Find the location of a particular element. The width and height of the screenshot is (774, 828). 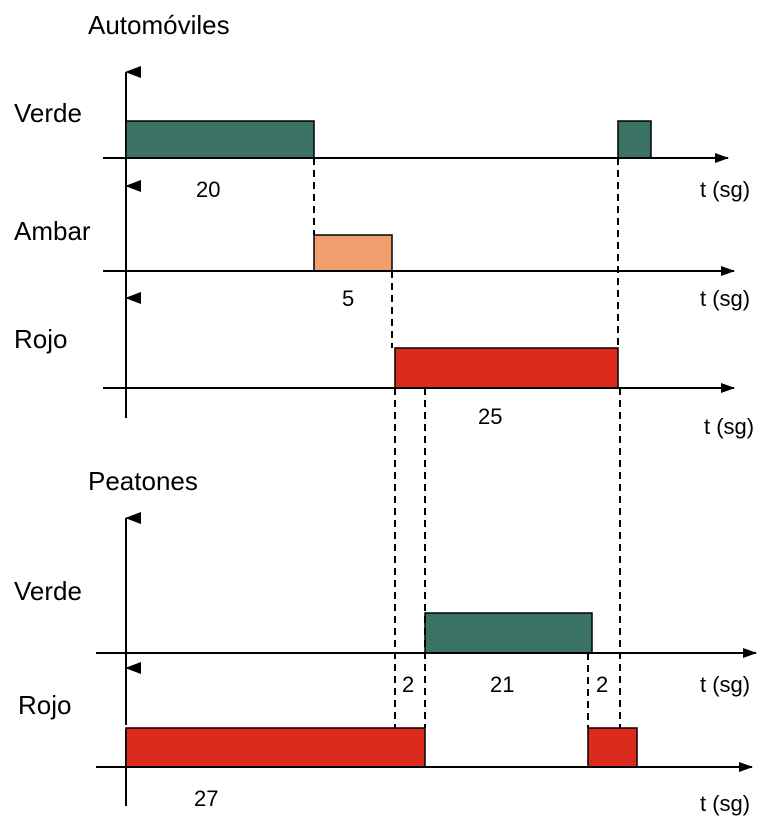

duration-ped-gap-1: 2 is located at coordinates (408, 684).